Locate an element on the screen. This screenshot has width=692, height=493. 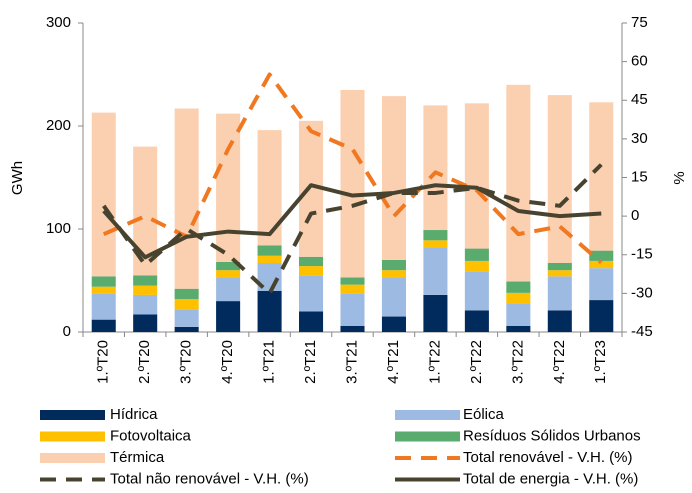
x-tick-label: 2.ºT20 is located at coordinates (144, 362).